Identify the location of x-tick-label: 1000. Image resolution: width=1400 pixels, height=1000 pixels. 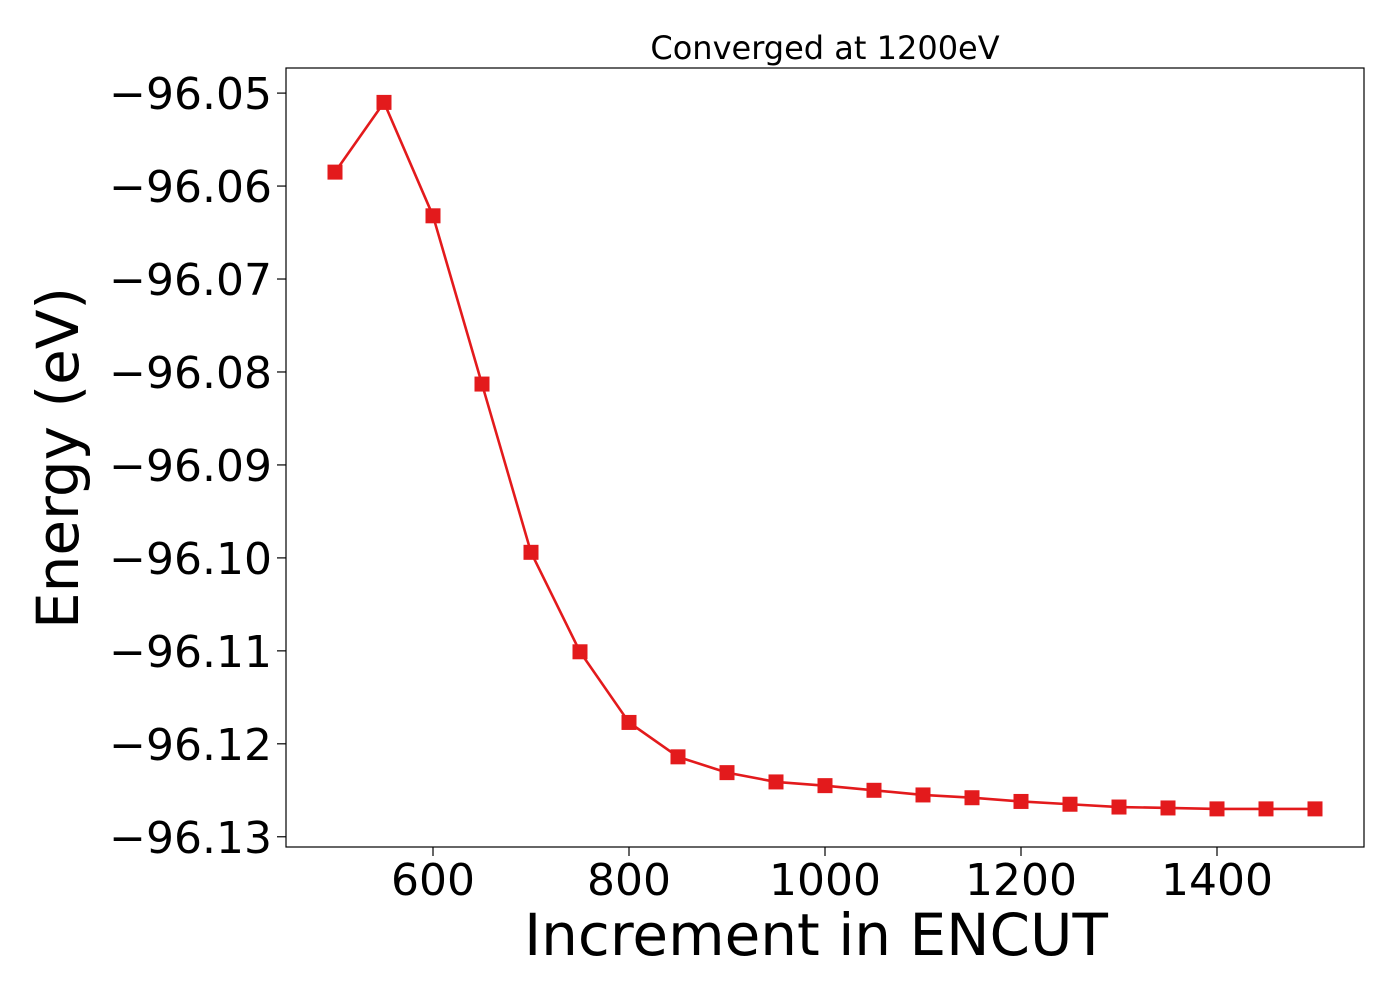
(825, 880).